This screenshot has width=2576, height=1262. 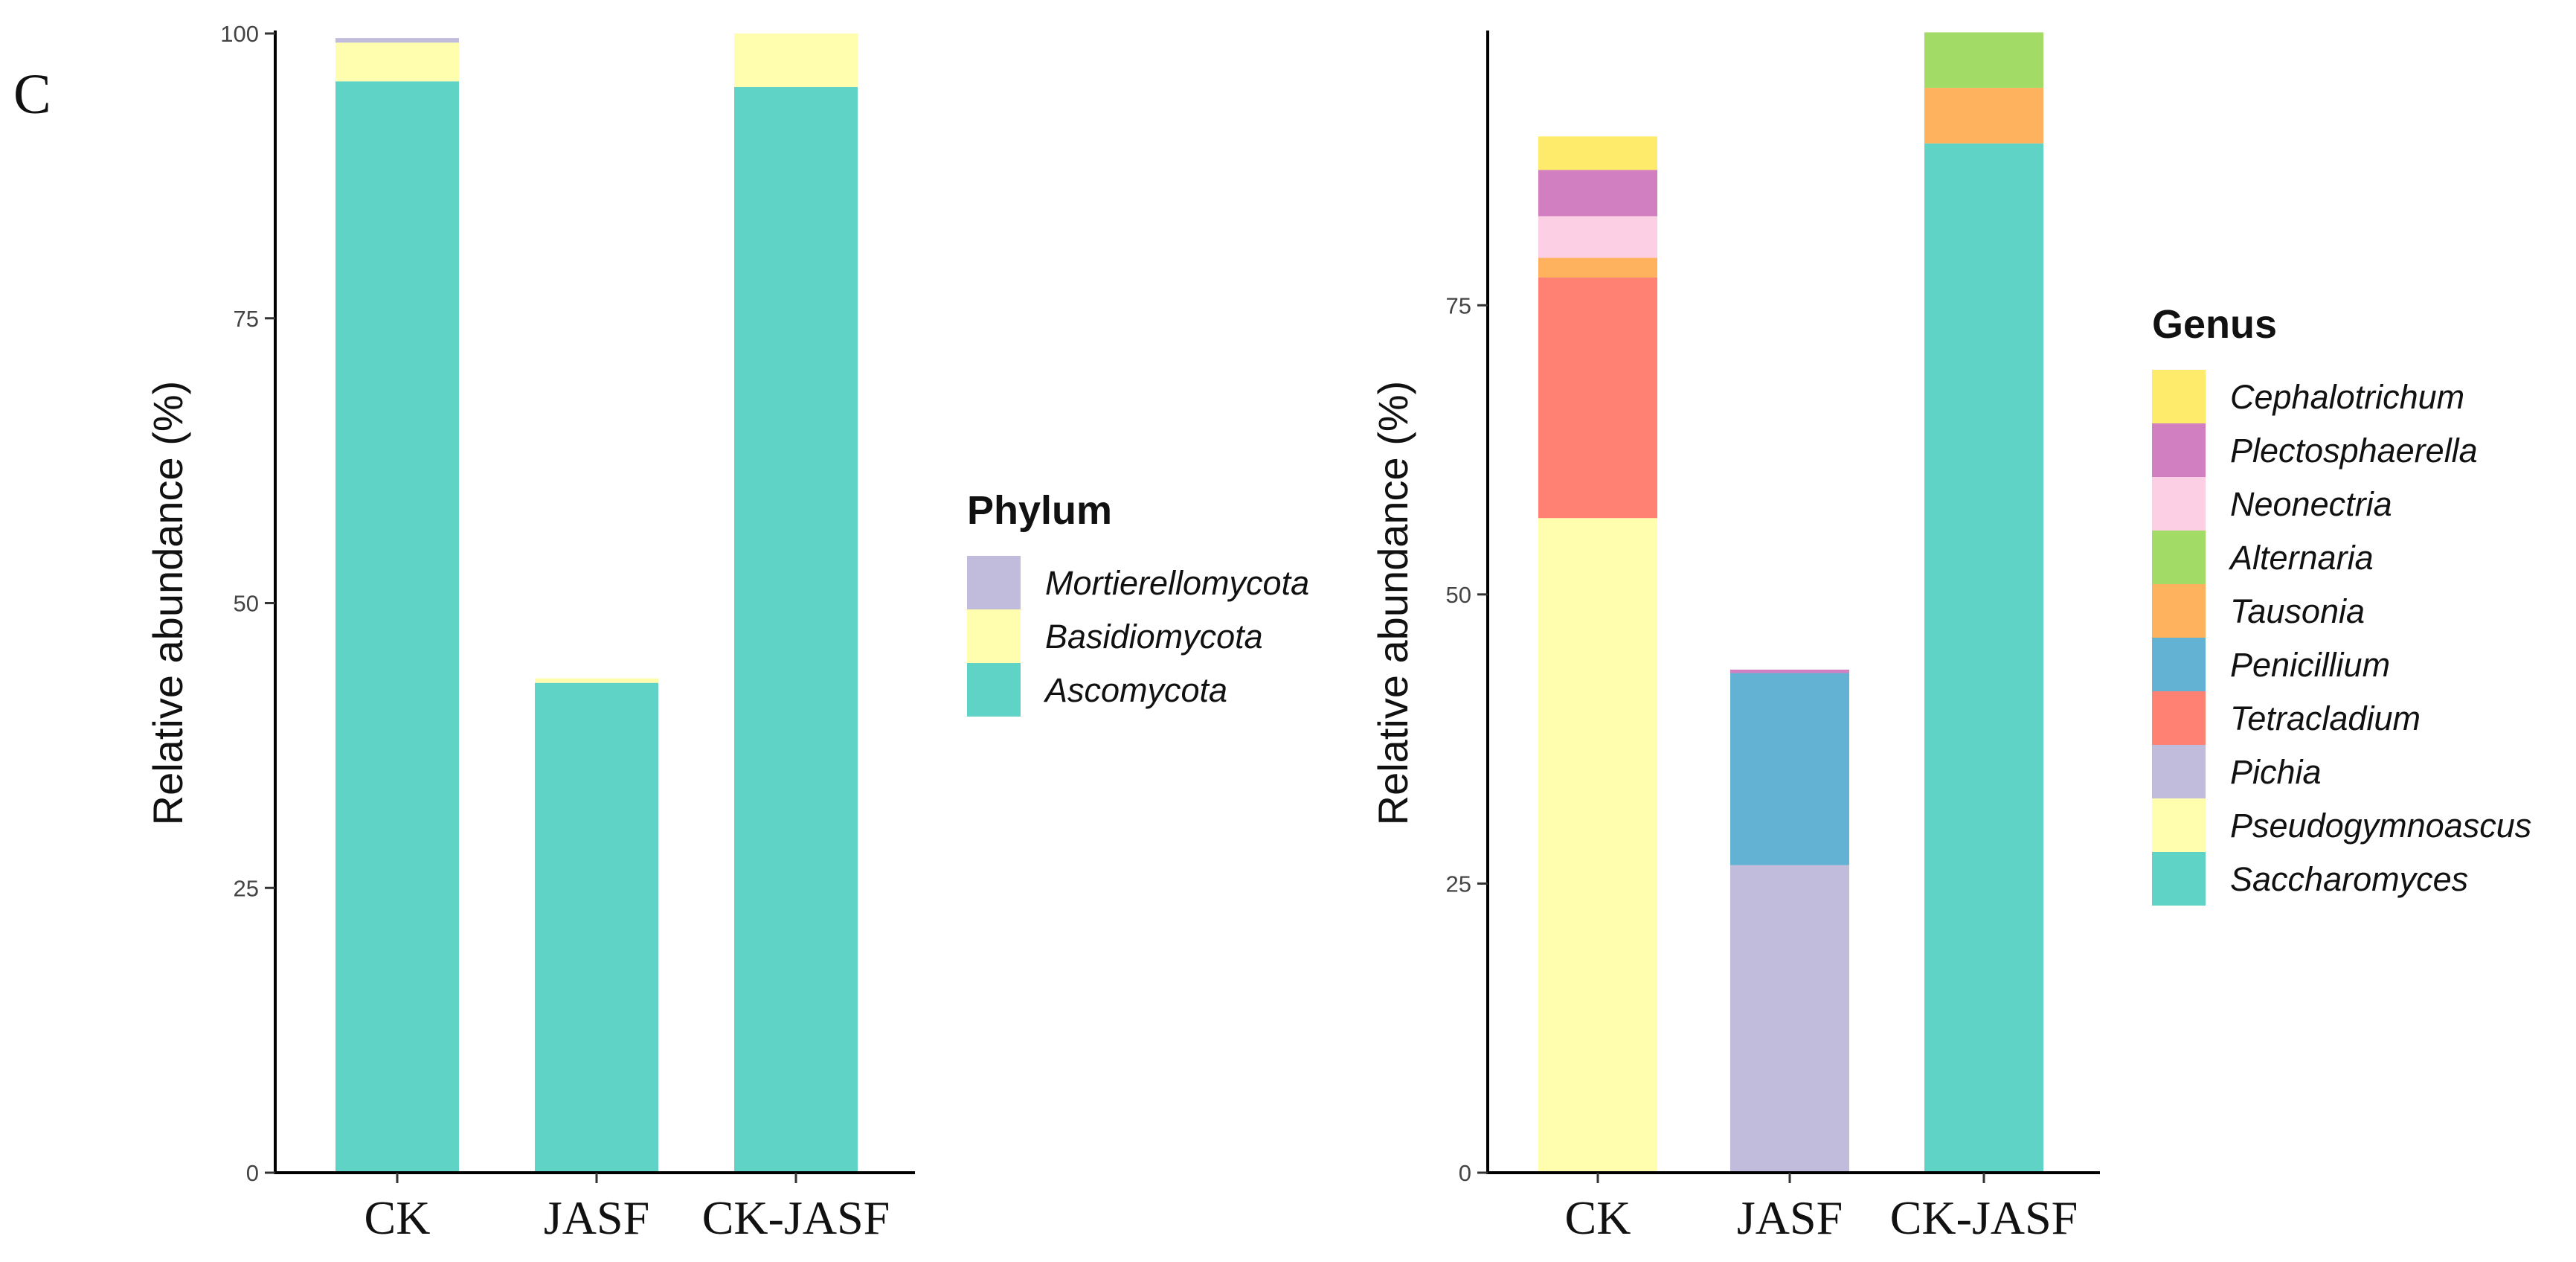 I want to click on chart2-bar-ck-cephalotrichum, so click(x=1597, y=153).